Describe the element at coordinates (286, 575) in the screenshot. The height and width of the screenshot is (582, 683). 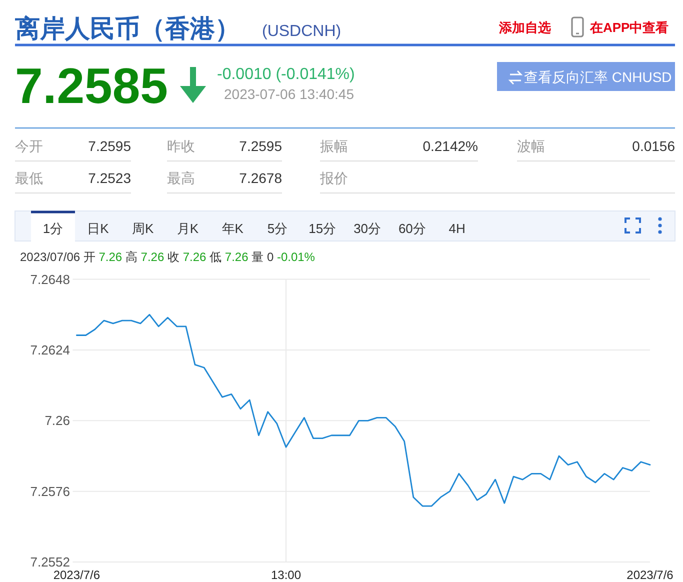
I see `xtick: 13:00` at that location.